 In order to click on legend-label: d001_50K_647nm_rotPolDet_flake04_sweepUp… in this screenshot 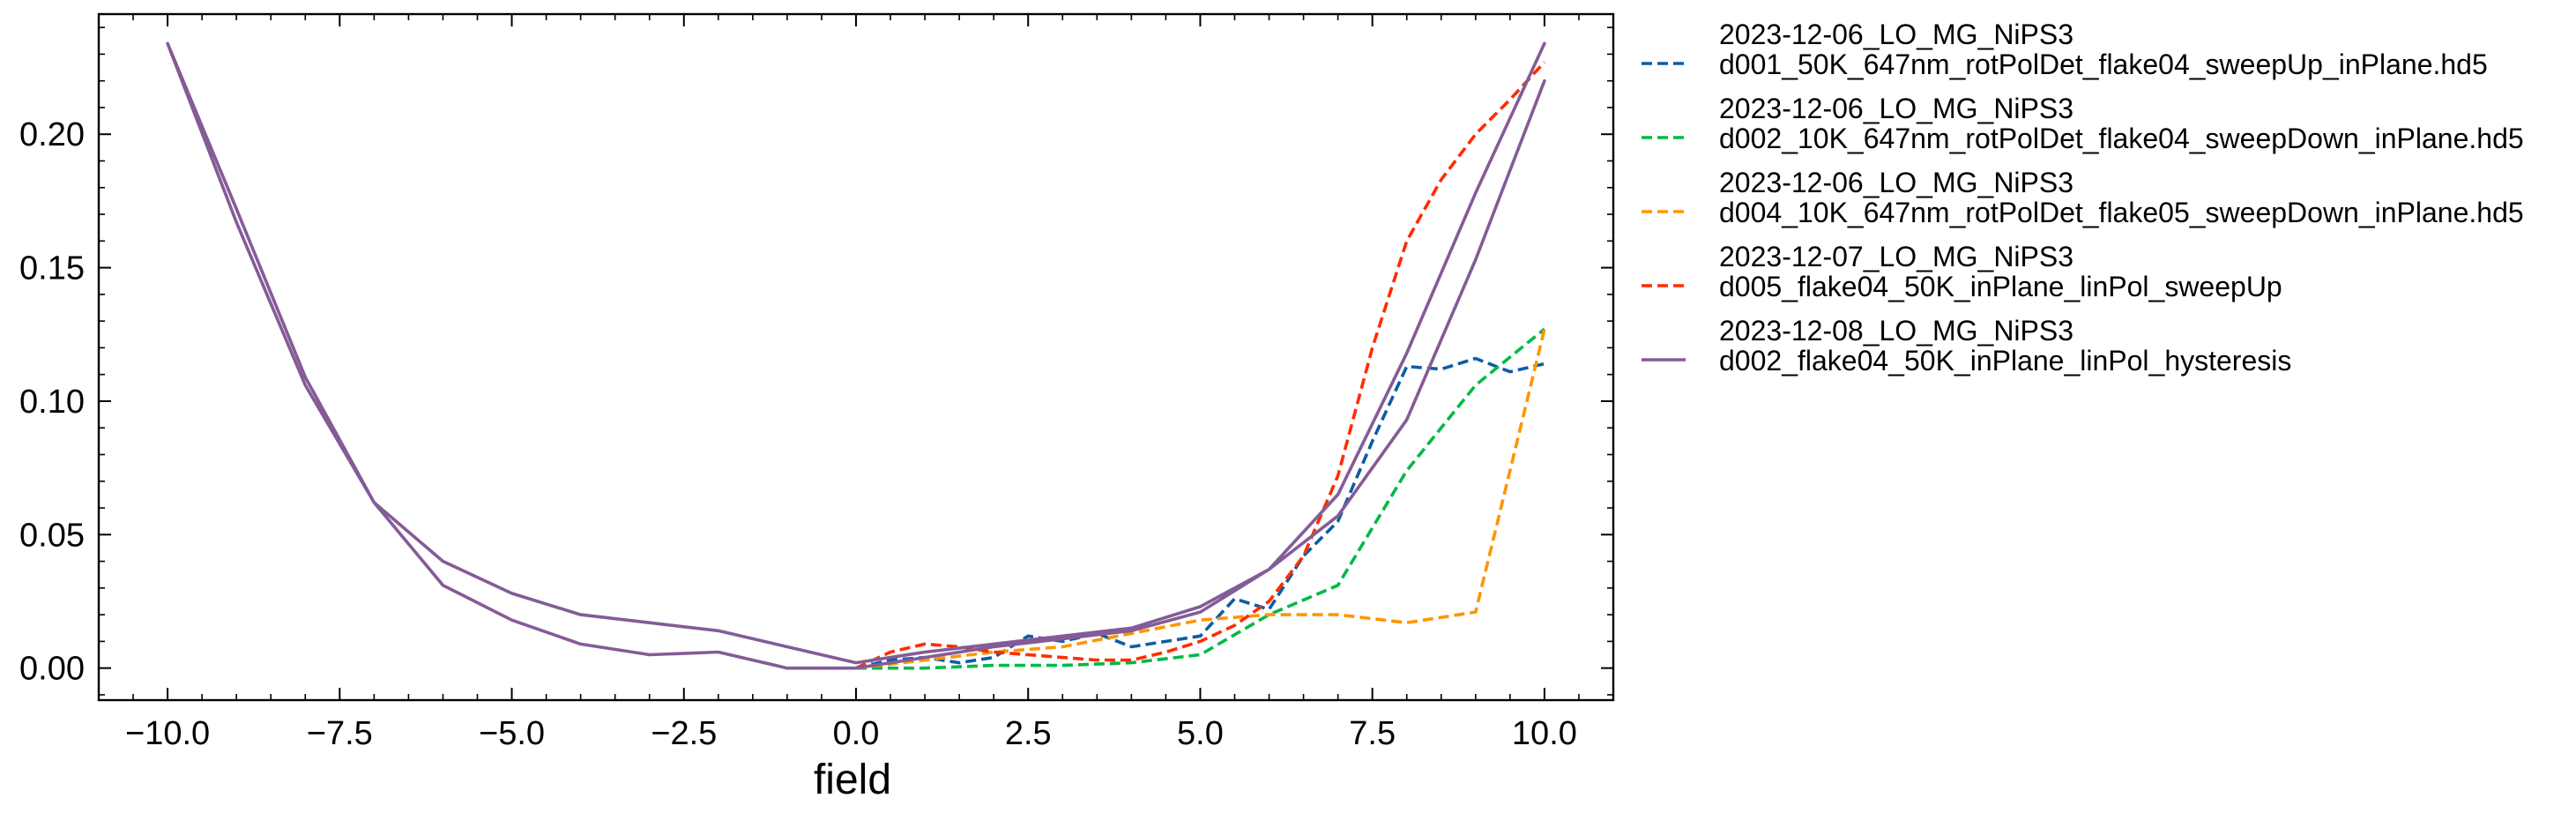, I will do `click(2103, 64)`.